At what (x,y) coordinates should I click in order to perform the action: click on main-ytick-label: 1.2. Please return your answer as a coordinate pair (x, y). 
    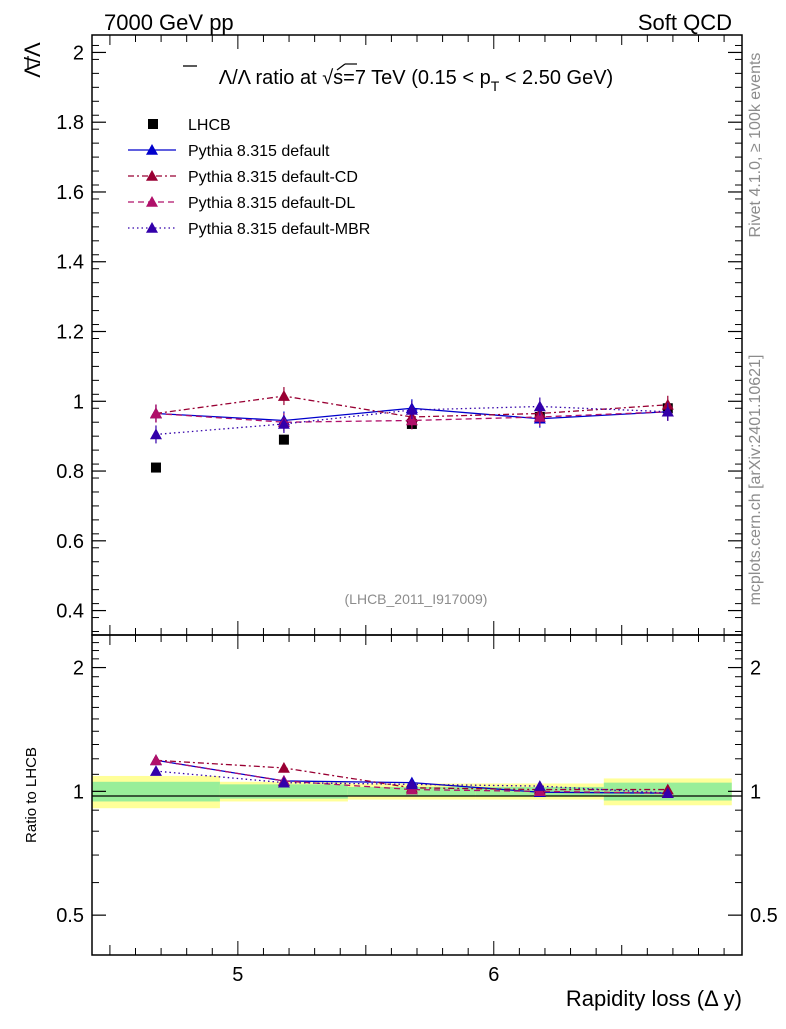
    Looking at the image, I should click on (70, 333).